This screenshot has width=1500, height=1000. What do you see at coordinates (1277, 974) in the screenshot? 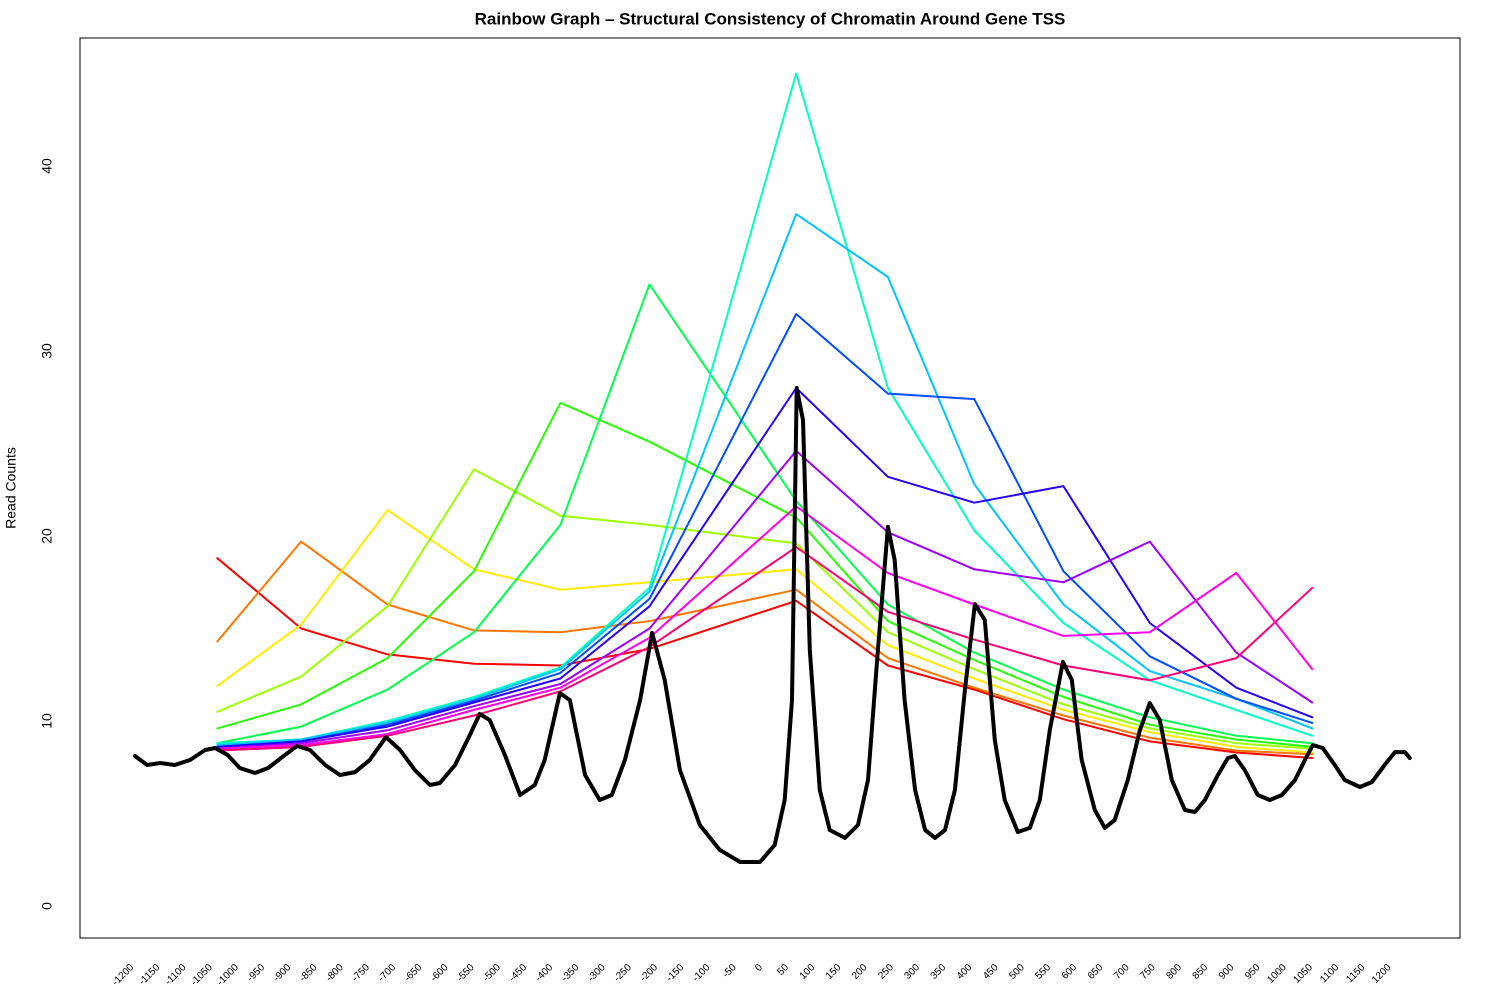
I see `x-tick-label: 1000` at bounding box center [1277, 974].